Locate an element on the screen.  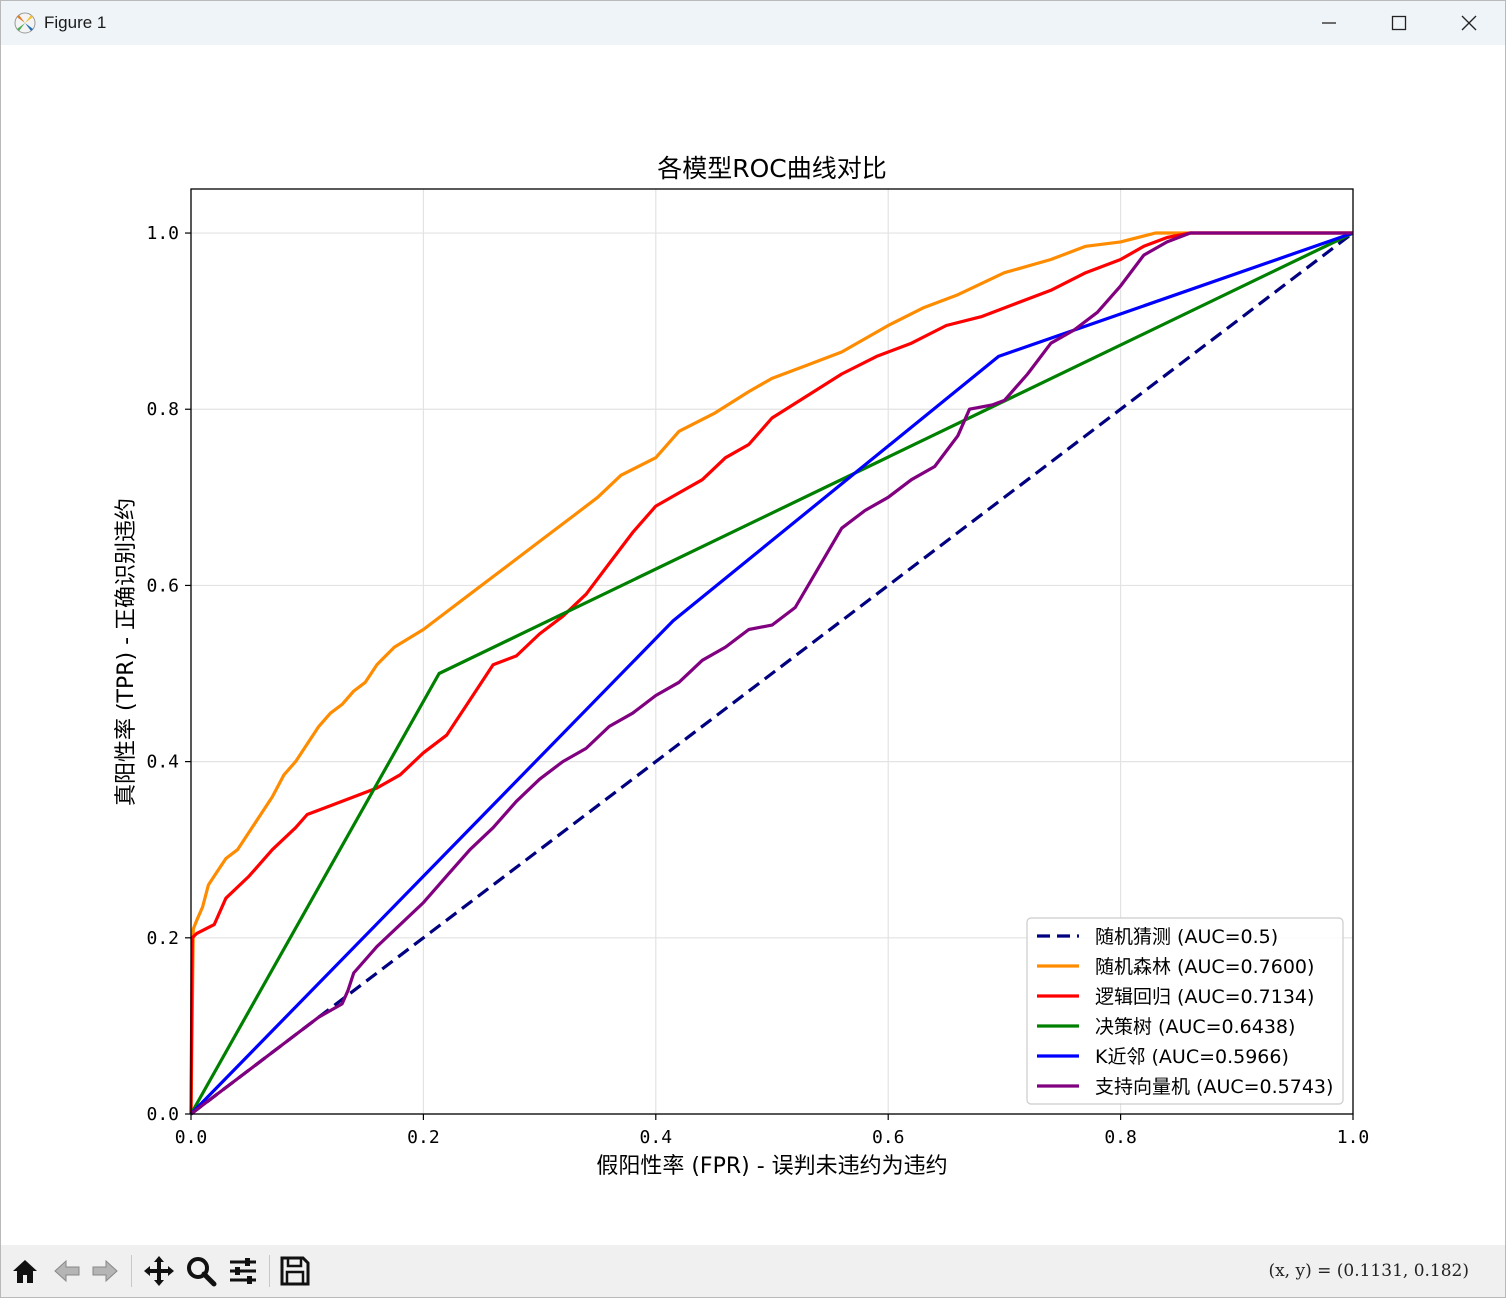
legend-box is located at coordinates (1185, 1011).